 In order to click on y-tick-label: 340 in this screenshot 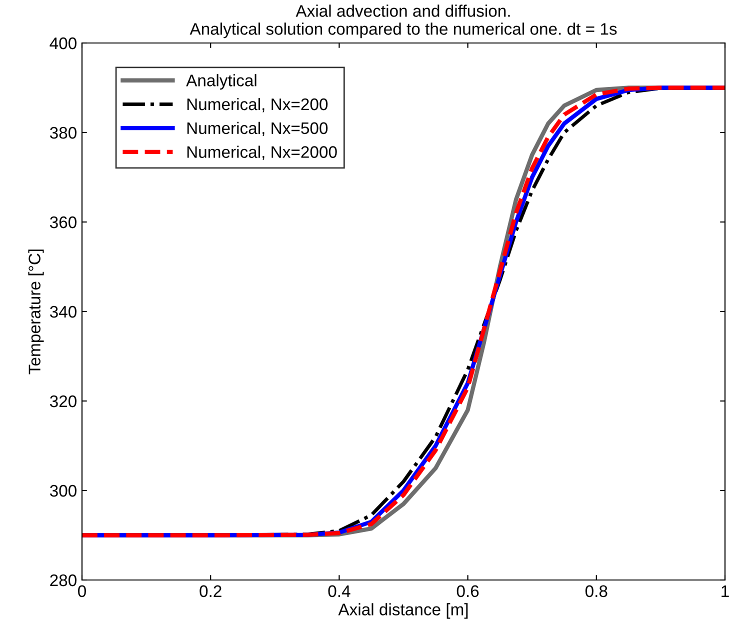, I will do `click(63, 312)`.